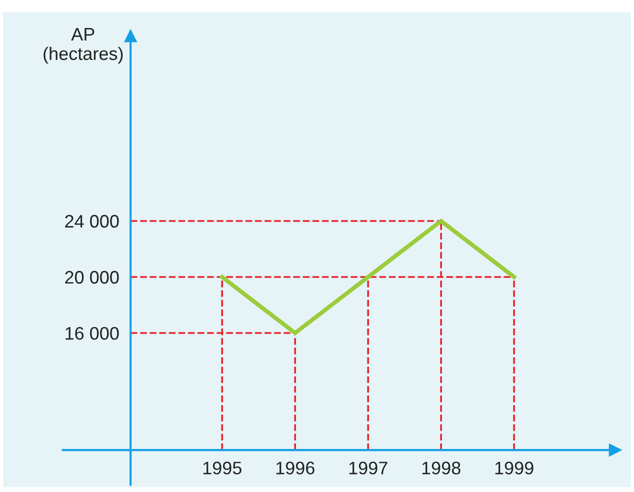  What do you see at coordinates (92, 221) in the screenshot?
I see `y-tick-label: 24 000` at bounding box center [92, 221].